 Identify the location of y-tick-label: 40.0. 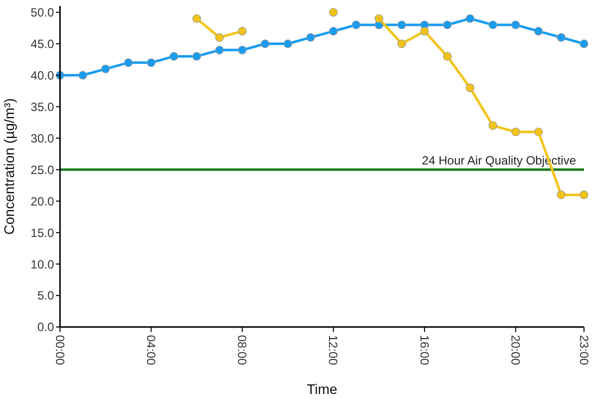
(42, 75).